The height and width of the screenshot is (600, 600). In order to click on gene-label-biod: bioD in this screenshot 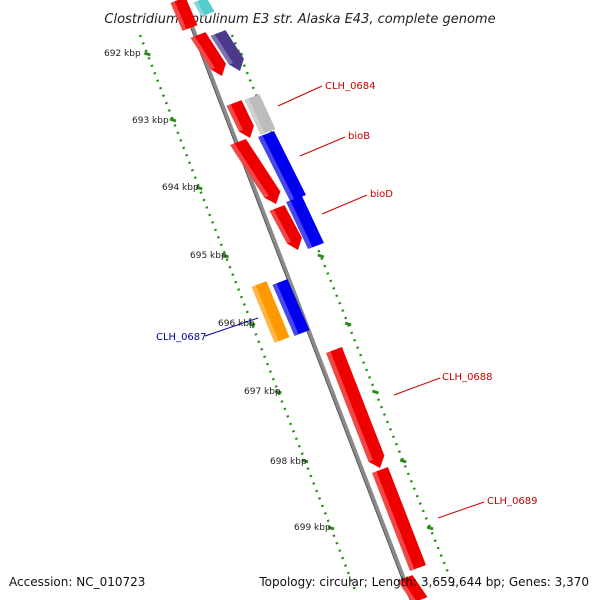, I will do `click(381, 194)`.